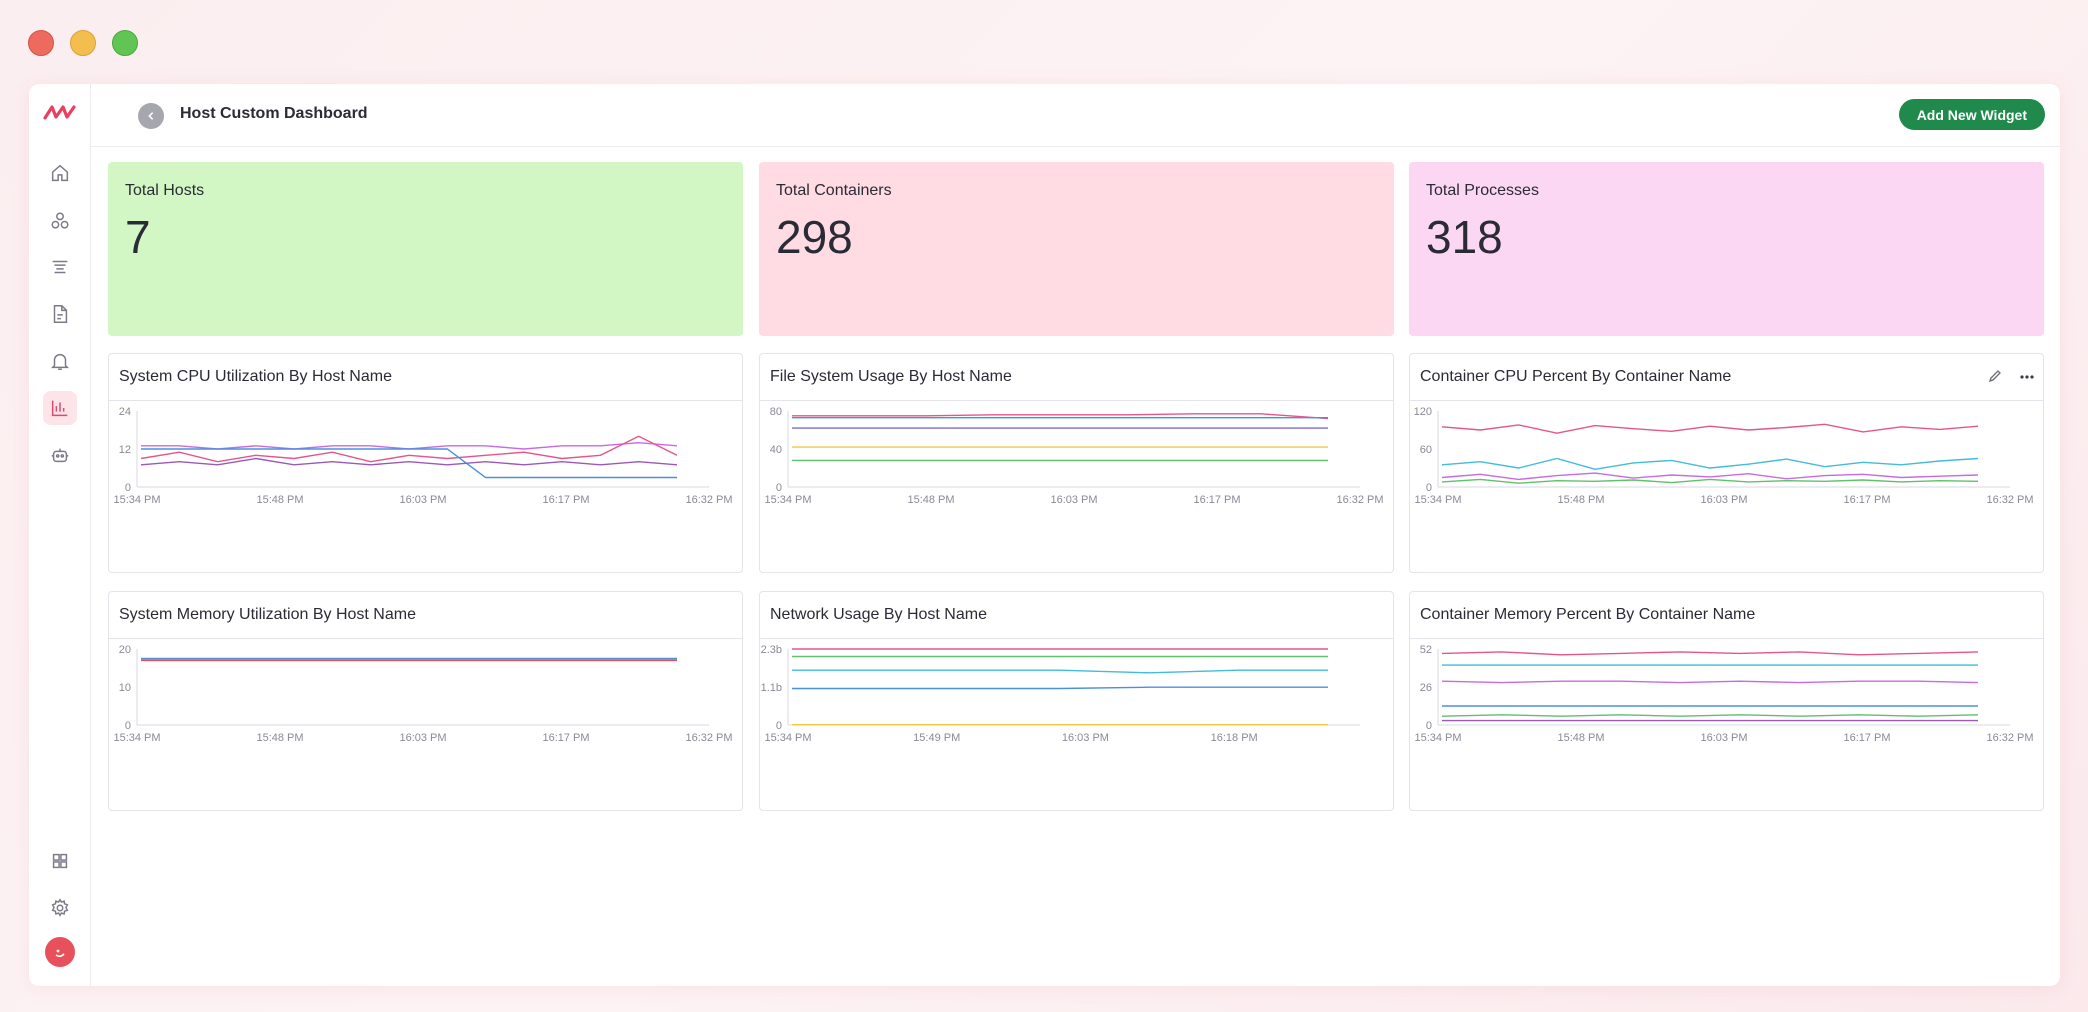 This screenshot has height=1012, width=2088. Describe the element at coordinates (2027, 376) in the screenshot. I see `more-options-icon` at that location.